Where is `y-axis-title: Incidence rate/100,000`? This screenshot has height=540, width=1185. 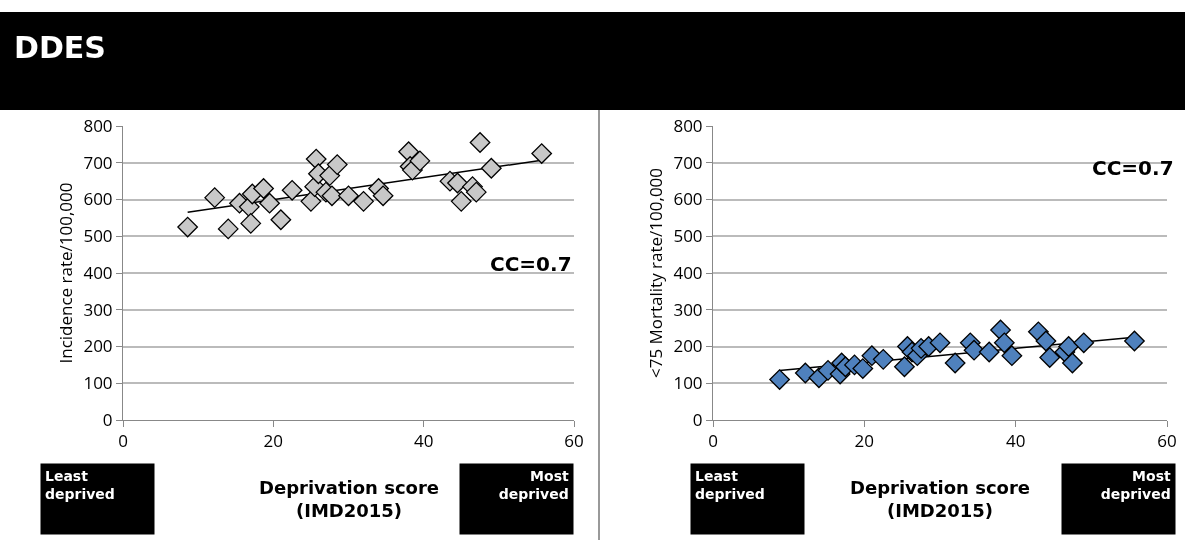
y-axis-title: Incidence rate/100,000 is located at coordinates (65, 273).